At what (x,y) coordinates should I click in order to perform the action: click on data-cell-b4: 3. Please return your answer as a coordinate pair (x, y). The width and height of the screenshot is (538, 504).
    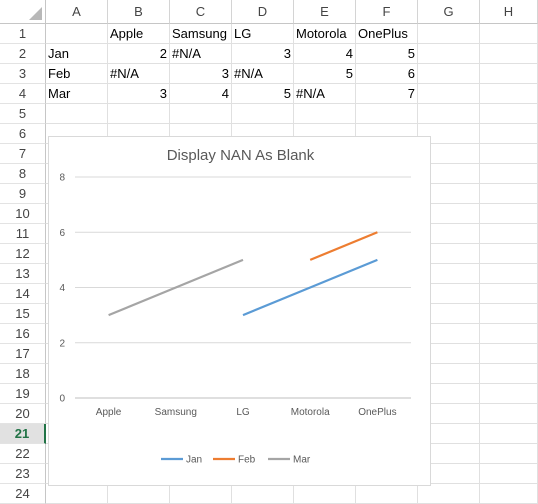
    Looking at the image, I should click on (139, 94).